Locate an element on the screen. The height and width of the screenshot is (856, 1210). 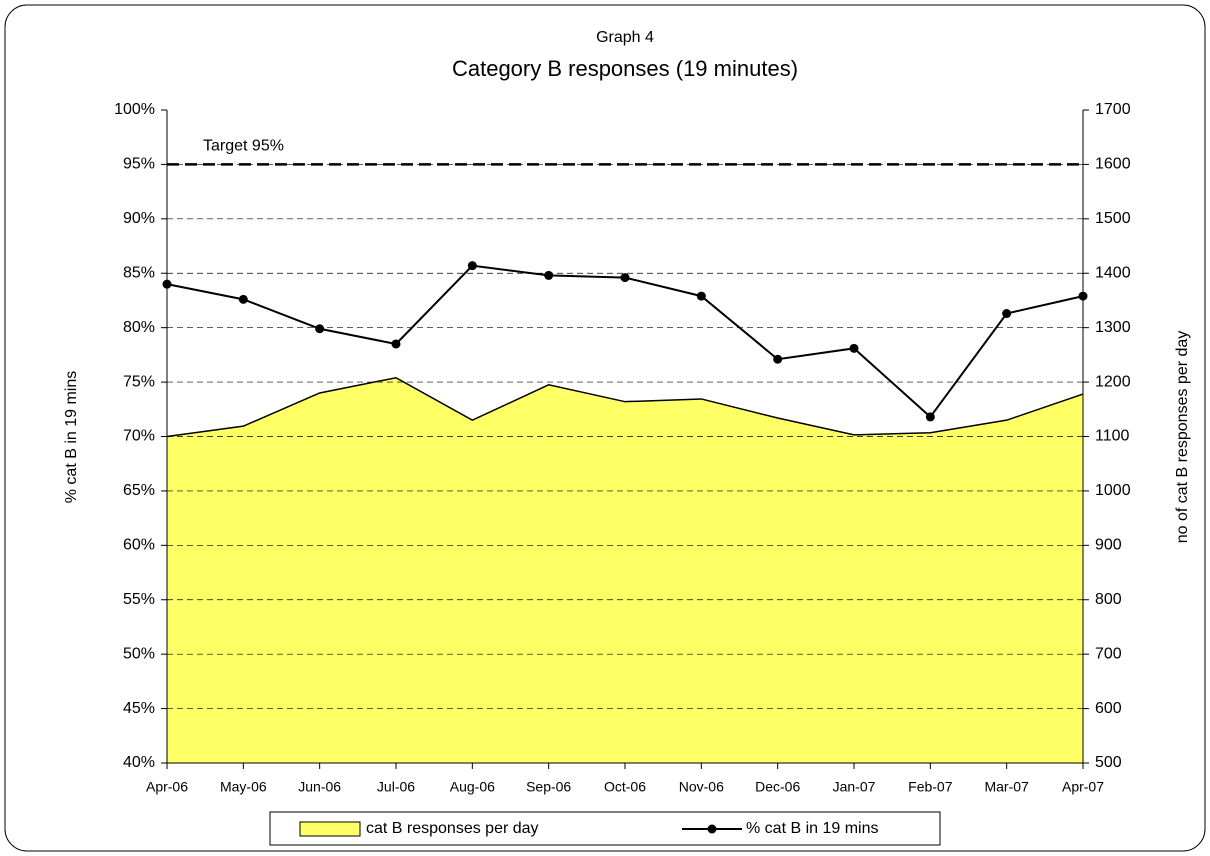
y-tick-label: 40% is located at coordinates (139, 762).